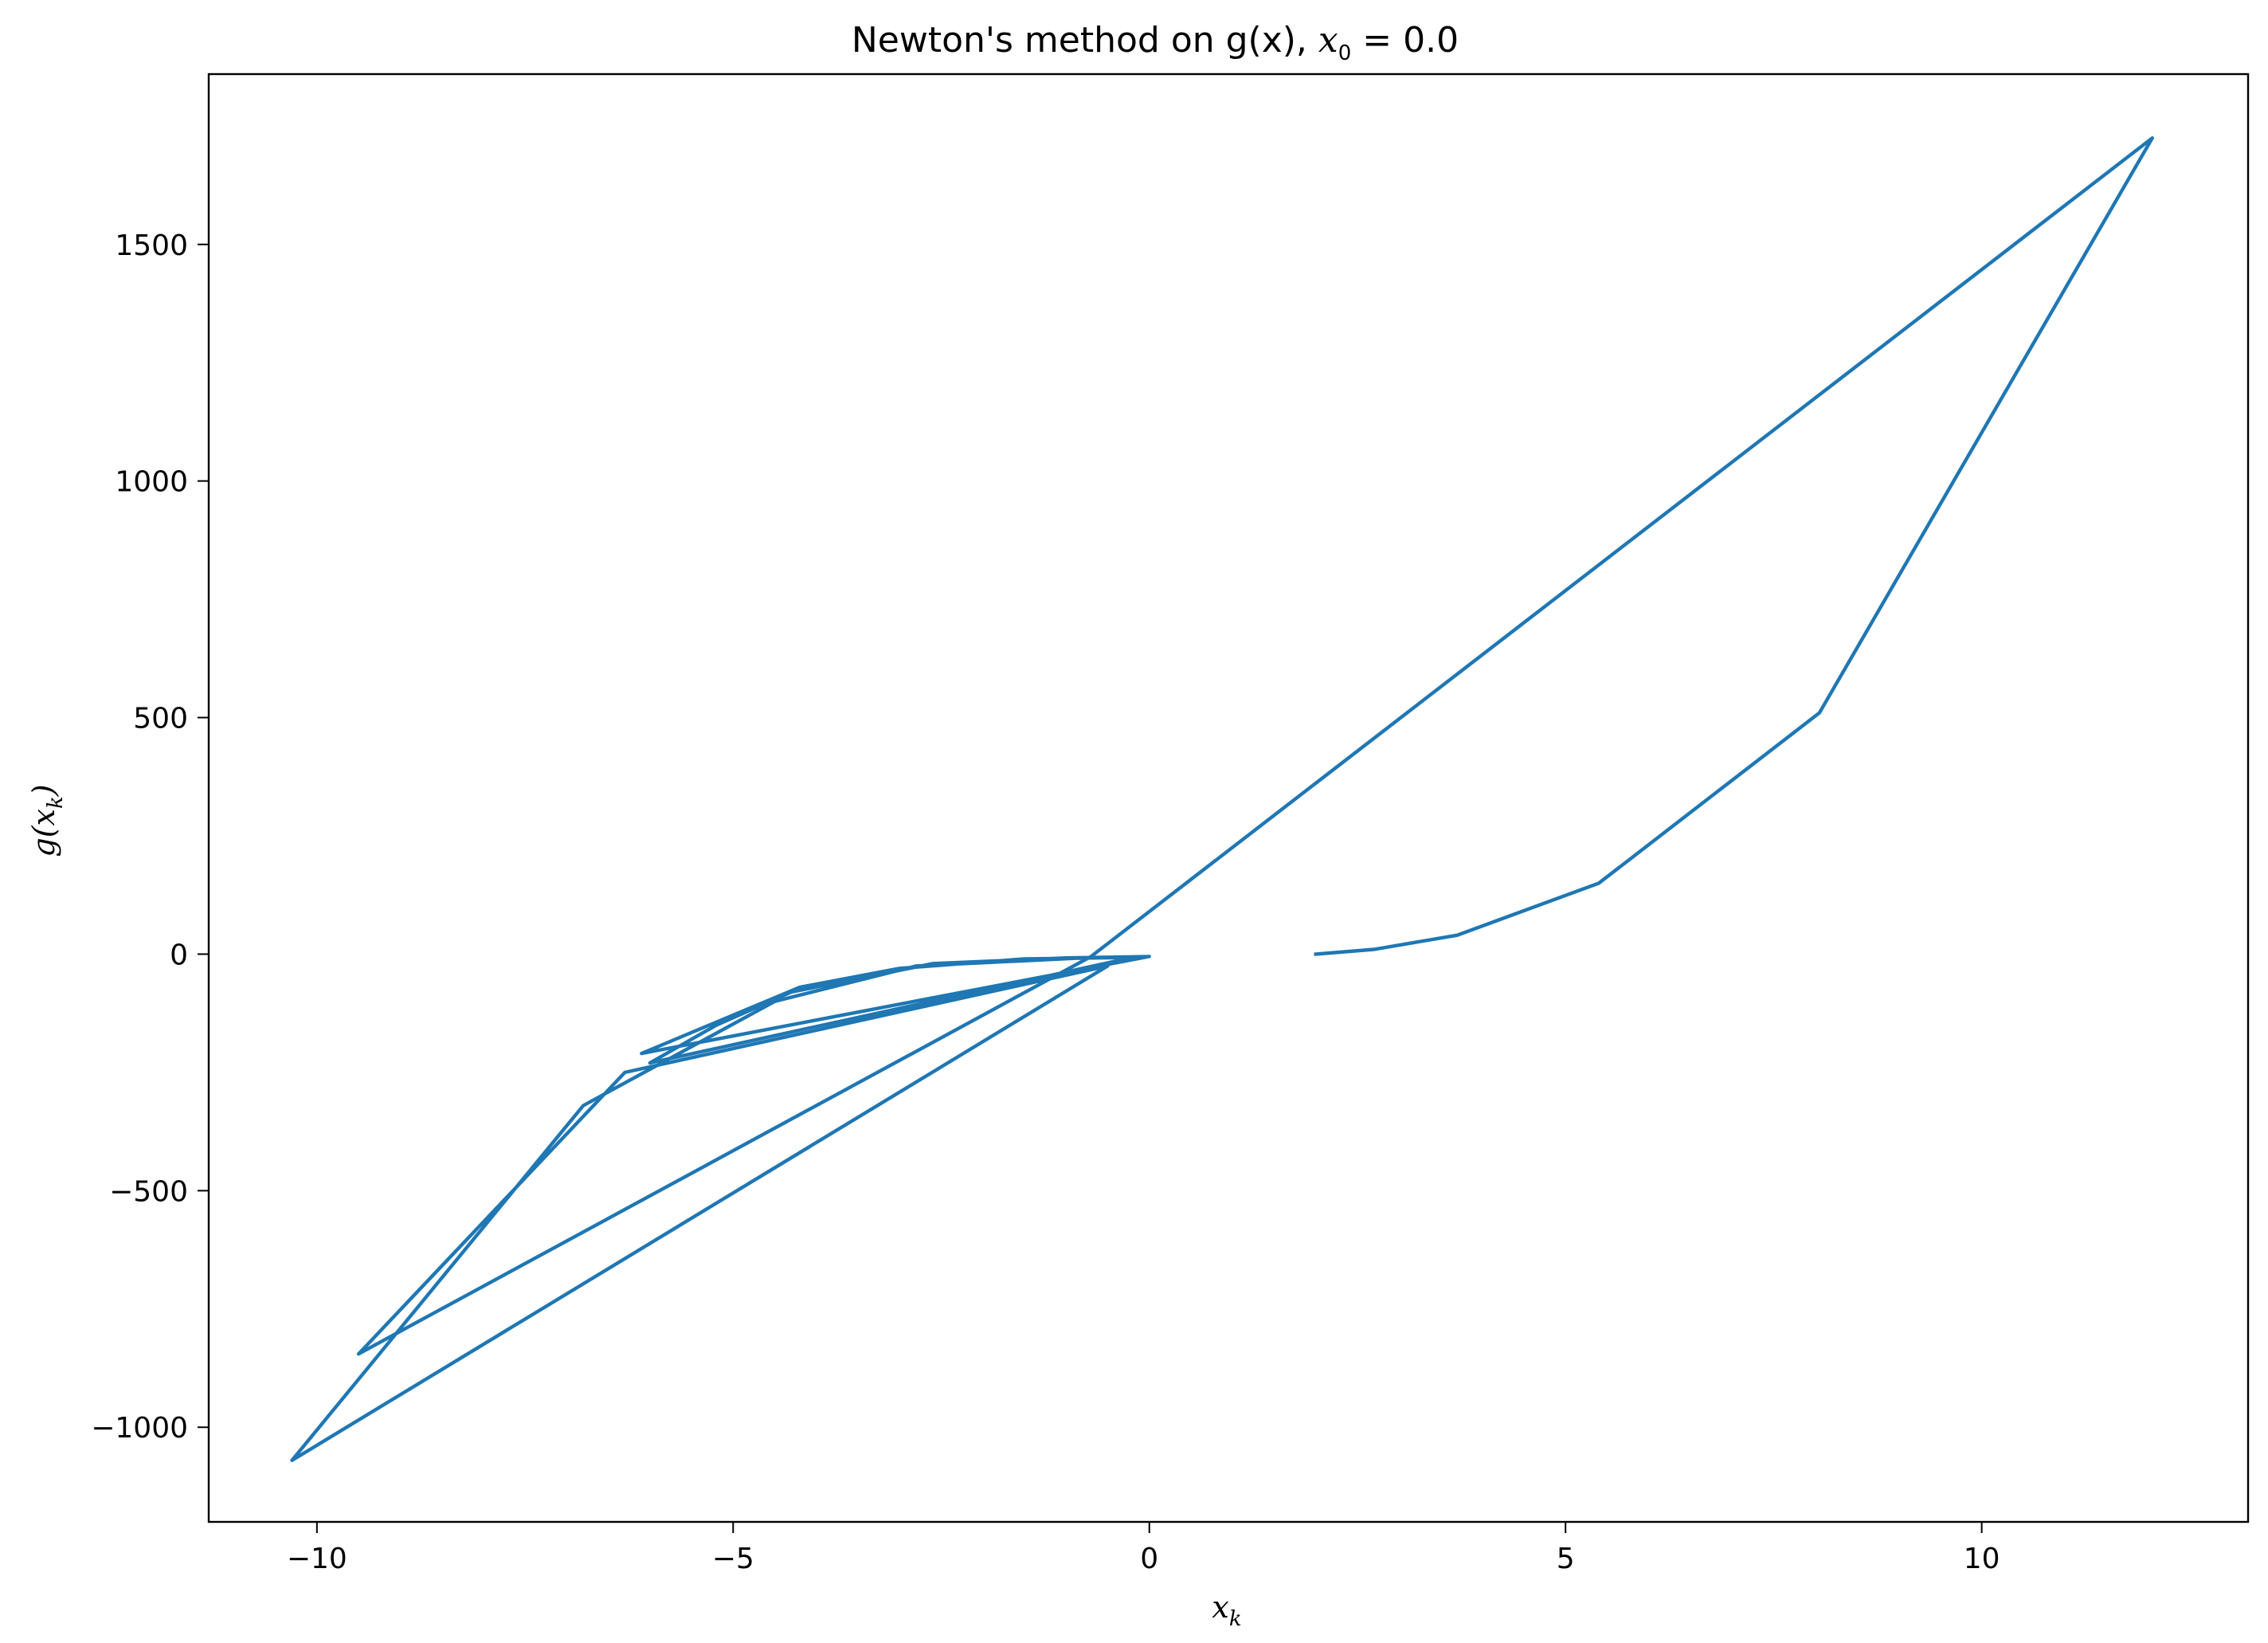 The image size is (2268, 1643). Describe the element at coordinates (179, 955) in the screenshot. I see `y-tick-label: 0` at that location.